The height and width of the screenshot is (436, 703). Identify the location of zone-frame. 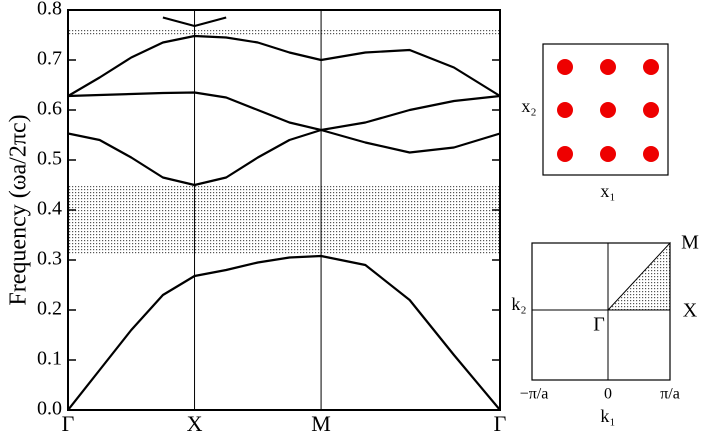
(601, 311).